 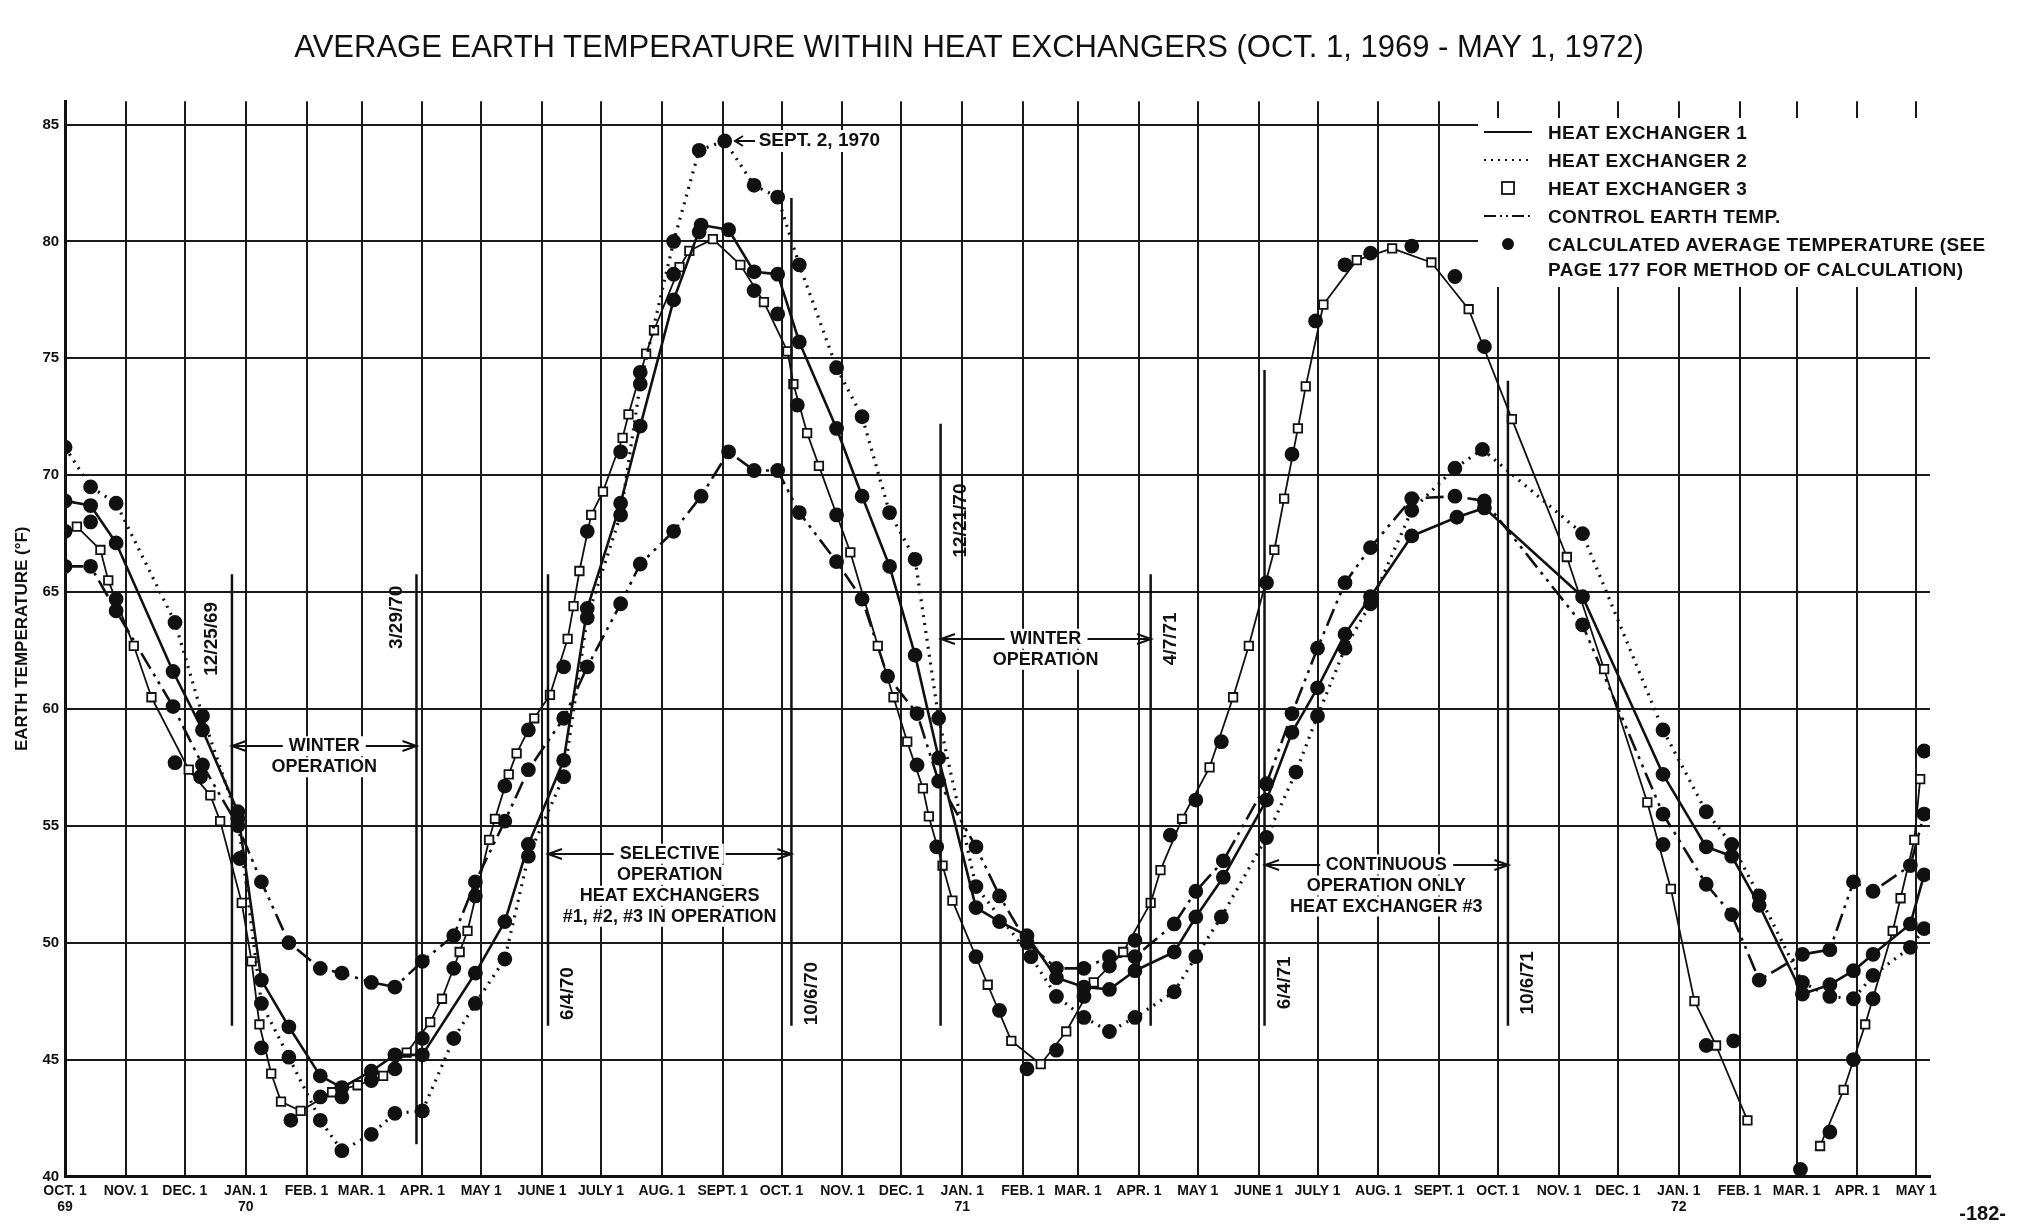 I want to click on x-tick-label: SEPT. 1, so click(x=1439, y=1189).